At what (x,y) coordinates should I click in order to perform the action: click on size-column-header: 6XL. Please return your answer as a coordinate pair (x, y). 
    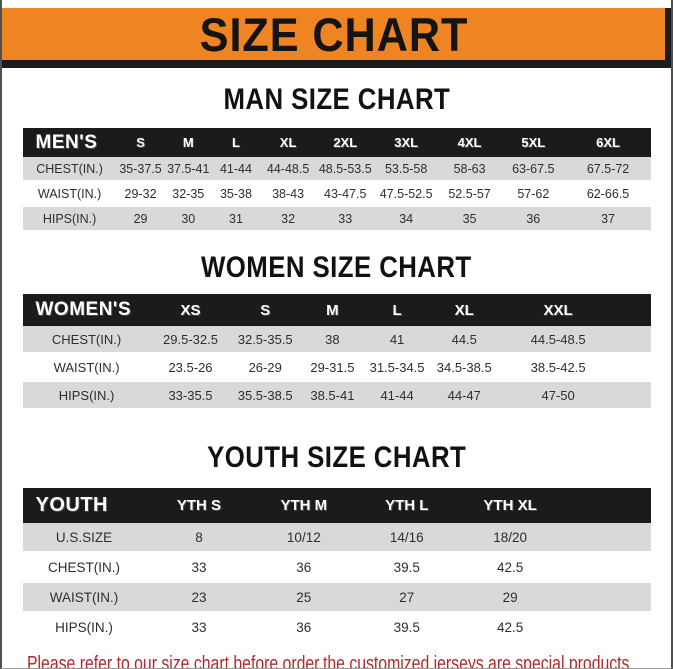
    Looking at the image, I should click on (608, 142).